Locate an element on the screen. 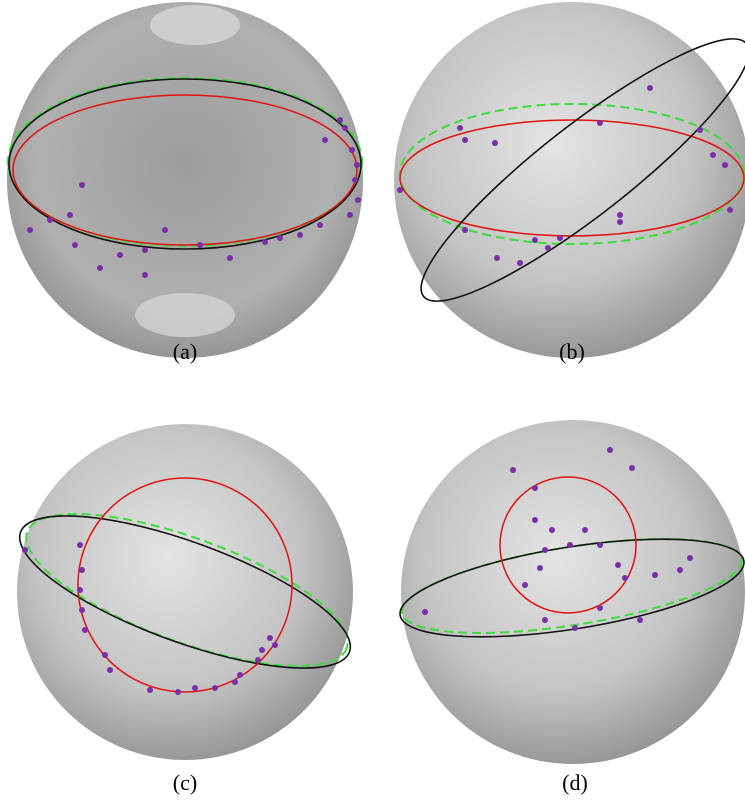 This screenshot has width=745, height=803. panel-label: (a) is located at coordinates (185, 351).